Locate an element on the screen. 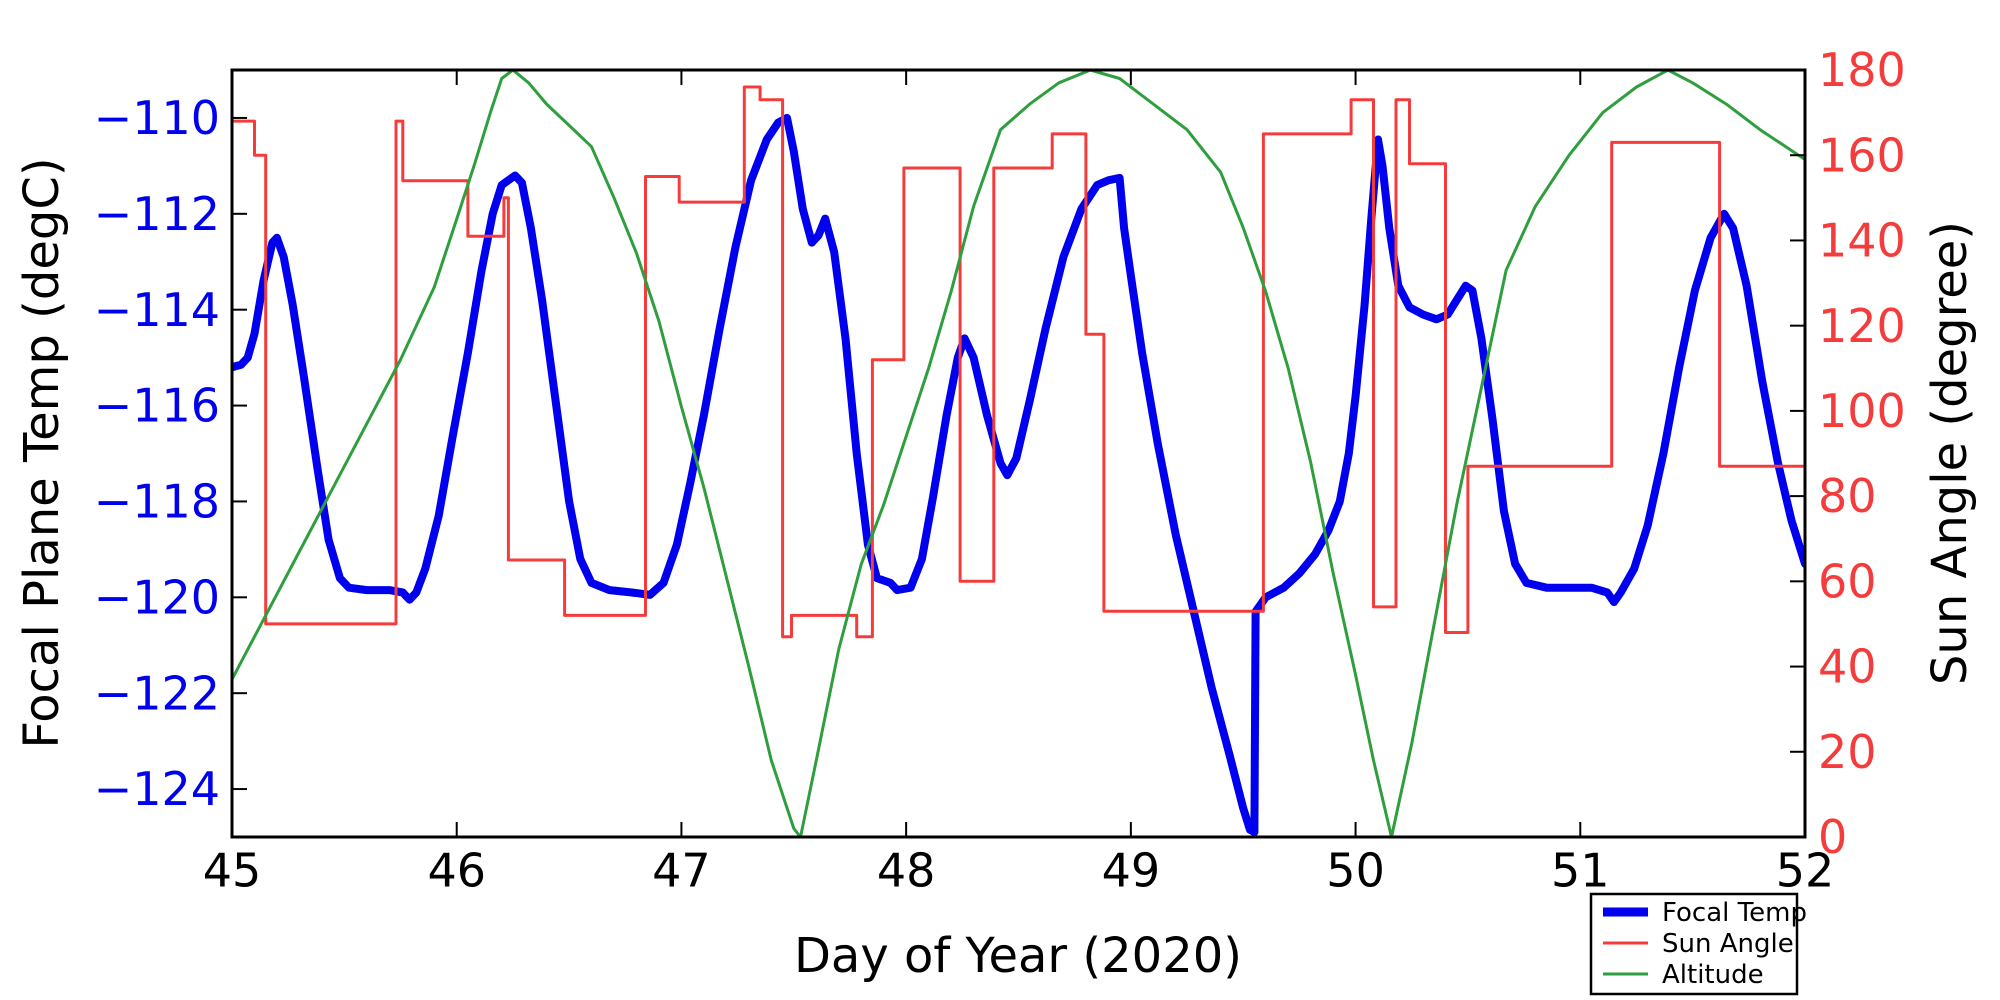 The width and height of the screenshot is (2000, 1000). left-y-tick-label: −122 is located at coordinates (157, 693).